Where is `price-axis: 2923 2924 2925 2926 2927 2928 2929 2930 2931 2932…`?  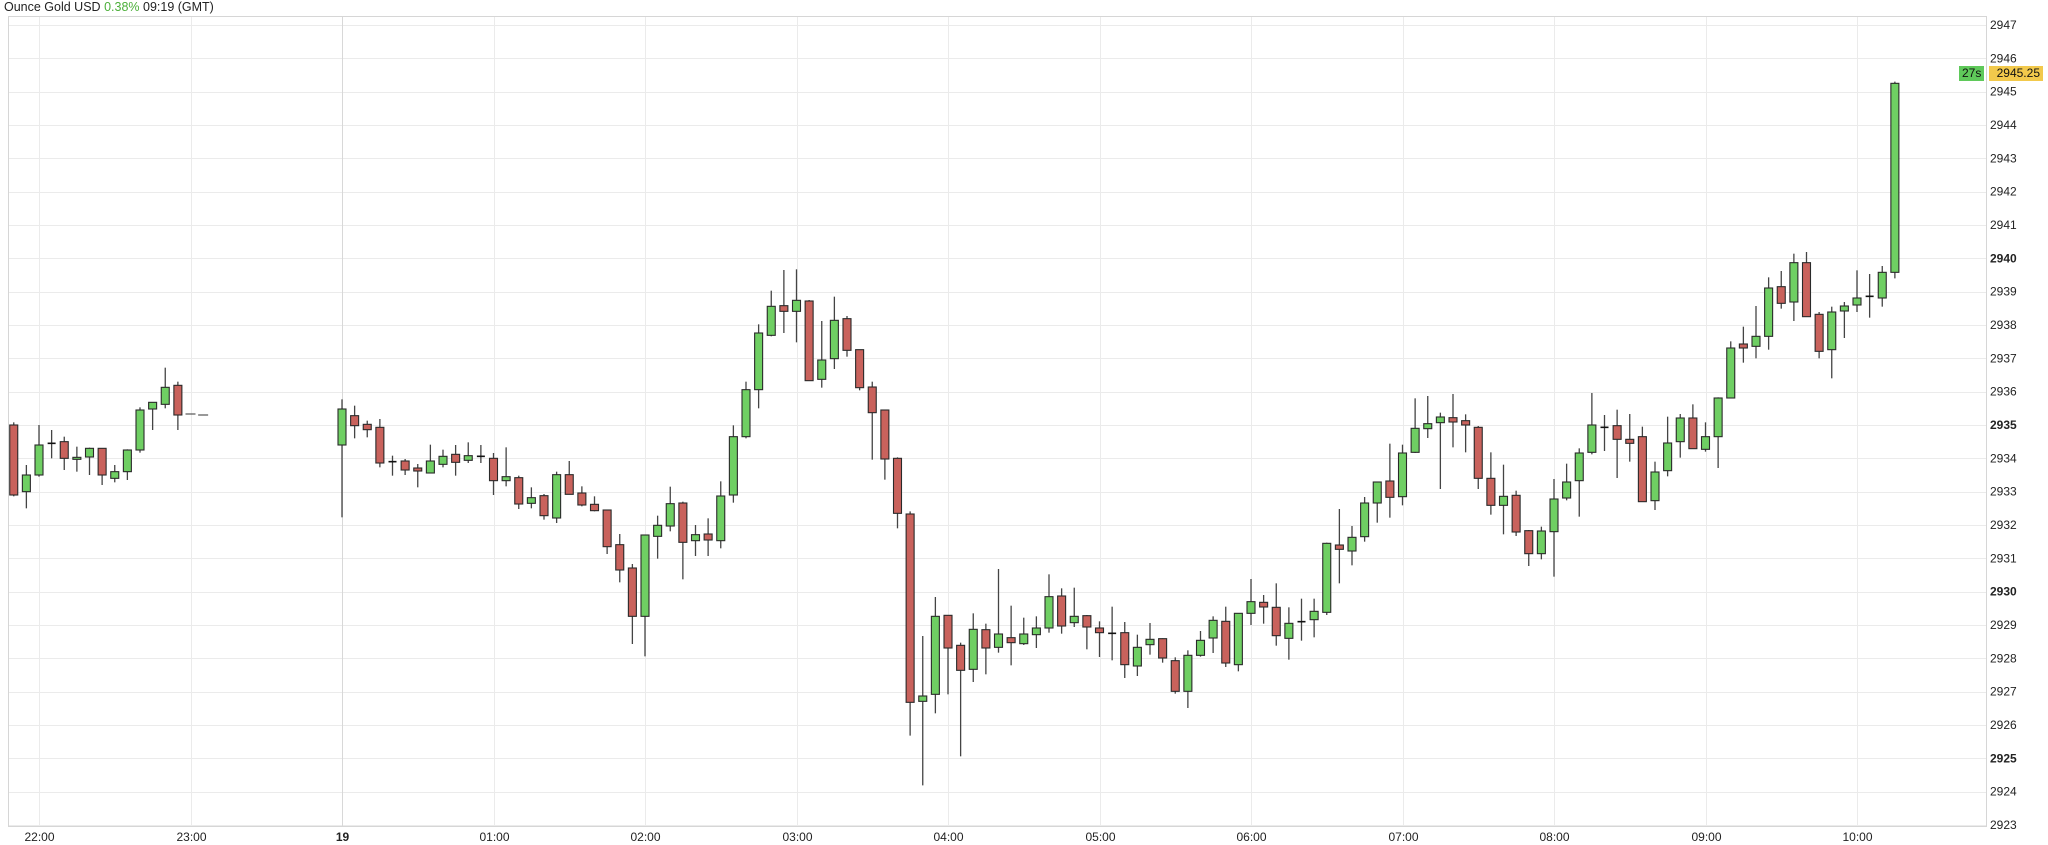 price-axis: 2923 2924 2925 2926 2927 2928 2929 2930 2931 2932… is located at coordinates (2003, 425).